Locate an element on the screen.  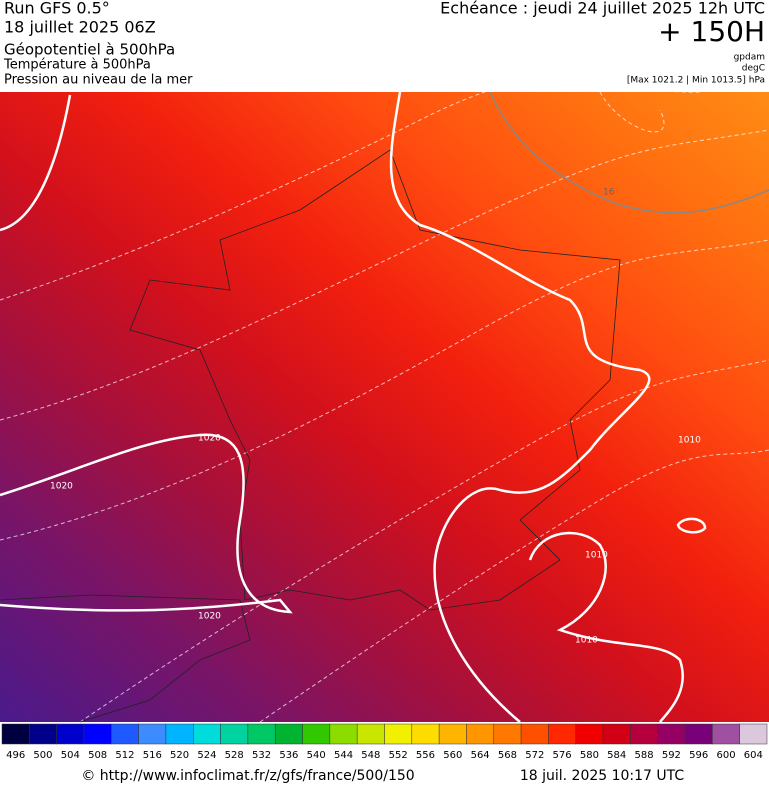
colorbar-label: 596 is located at coordinates (698, 755).